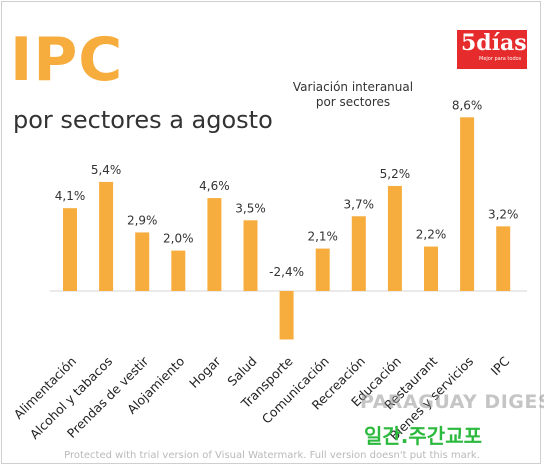 The height and width of the screenshot is (467, 544). I want to click on category-label-12: IPC, so click(500, 365).